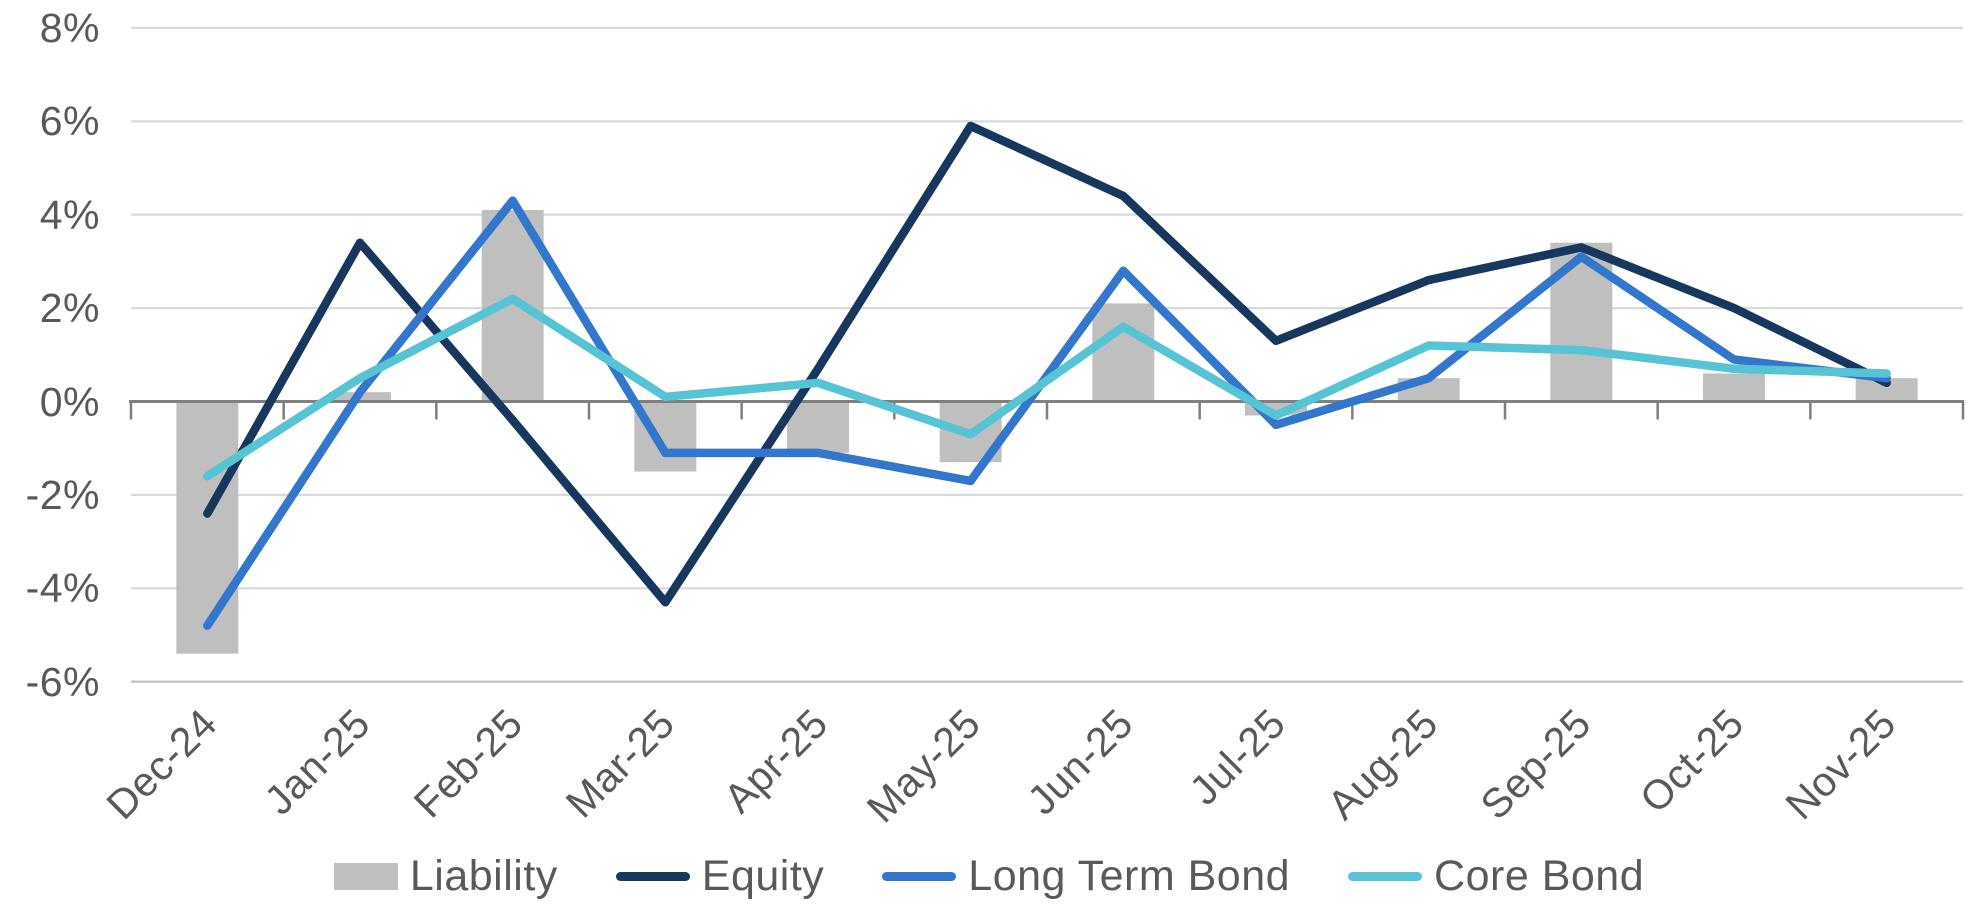 The width and height of the screenshot is (1978, 916). I want to click on legend-item-equity: Equity, so click(720, 876).